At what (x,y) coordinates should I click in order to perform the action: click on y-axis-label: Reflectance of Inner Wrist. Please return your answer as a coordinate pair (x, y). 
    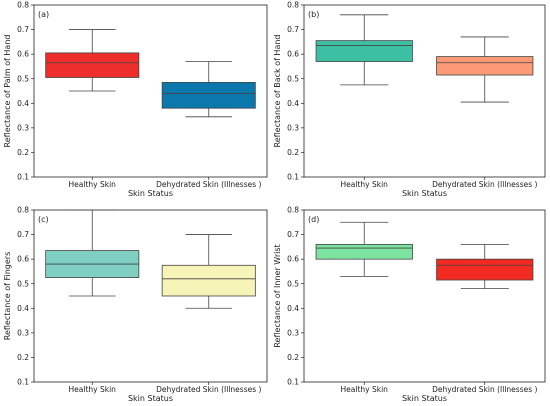
    Looking at the image, I should click on (277, 295).